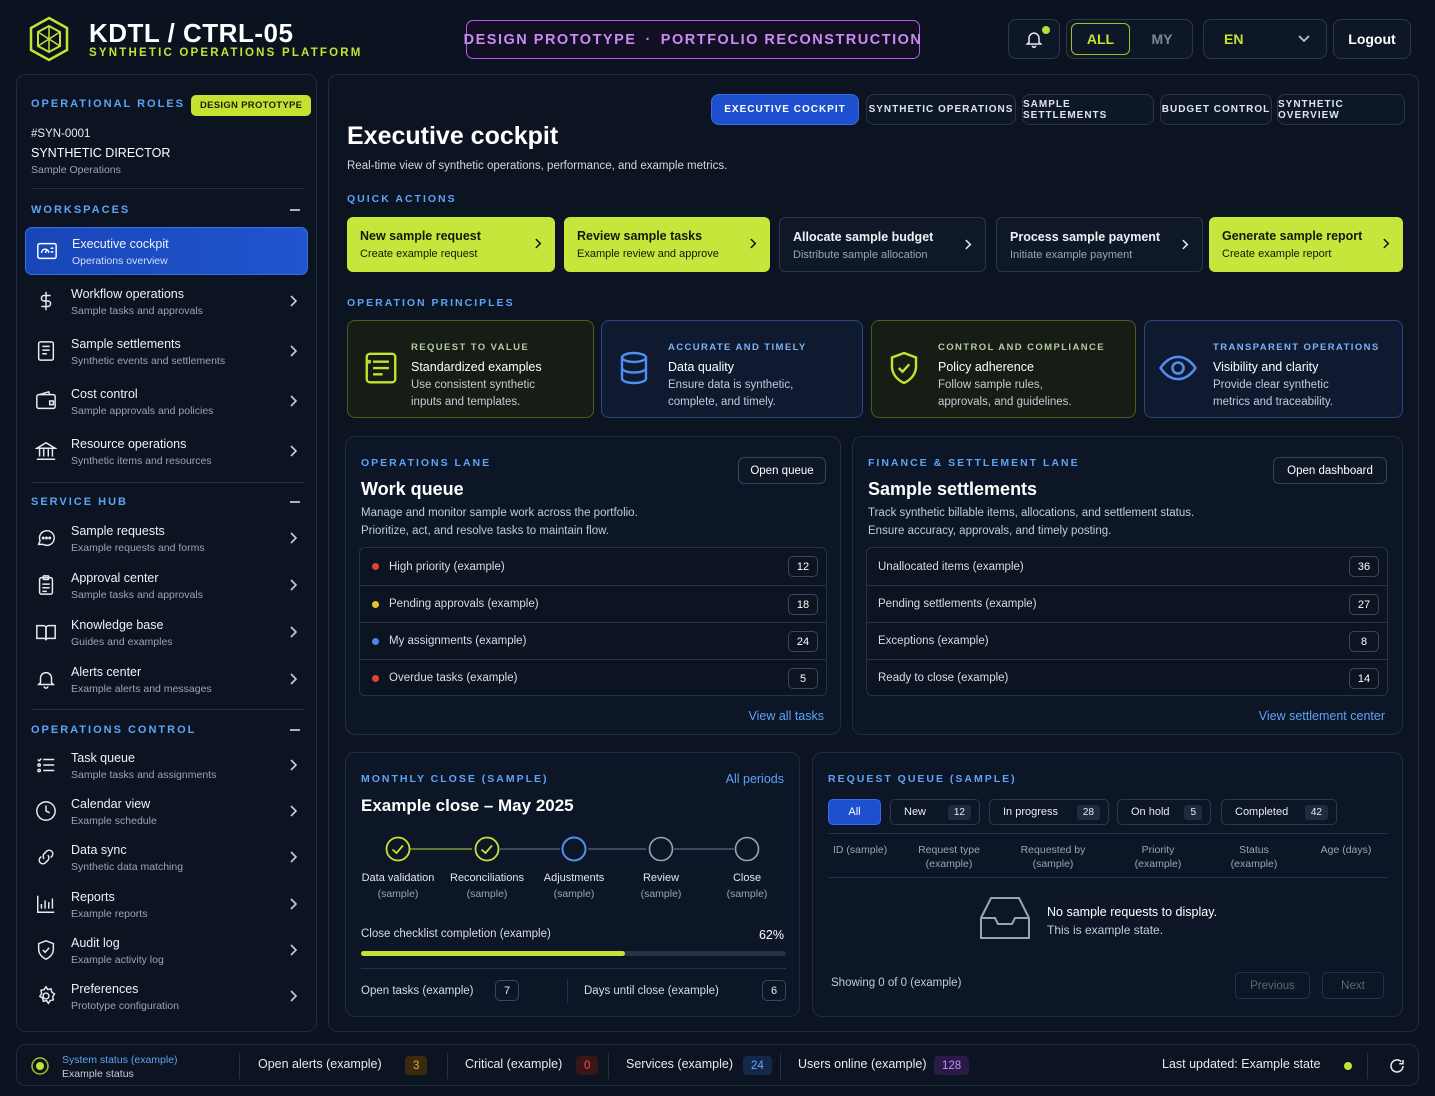  I want to click on nav-calendar-view: Calendar view Example schedule, so click(166, 812).